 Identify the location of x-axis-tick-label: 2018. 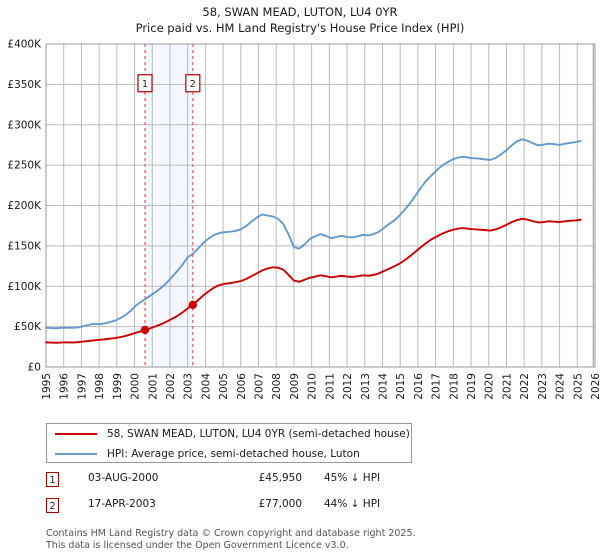
(454, 386).